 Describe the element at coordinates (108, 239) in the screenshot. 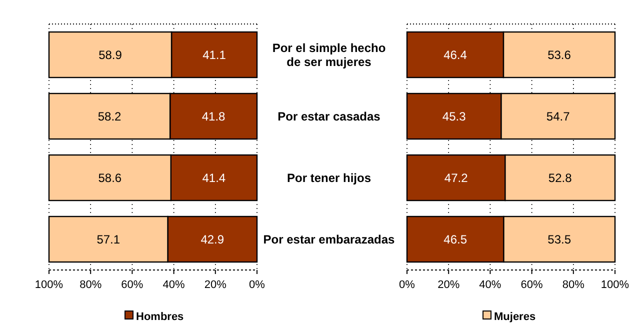

I see `data-label: 57.1` at that location.